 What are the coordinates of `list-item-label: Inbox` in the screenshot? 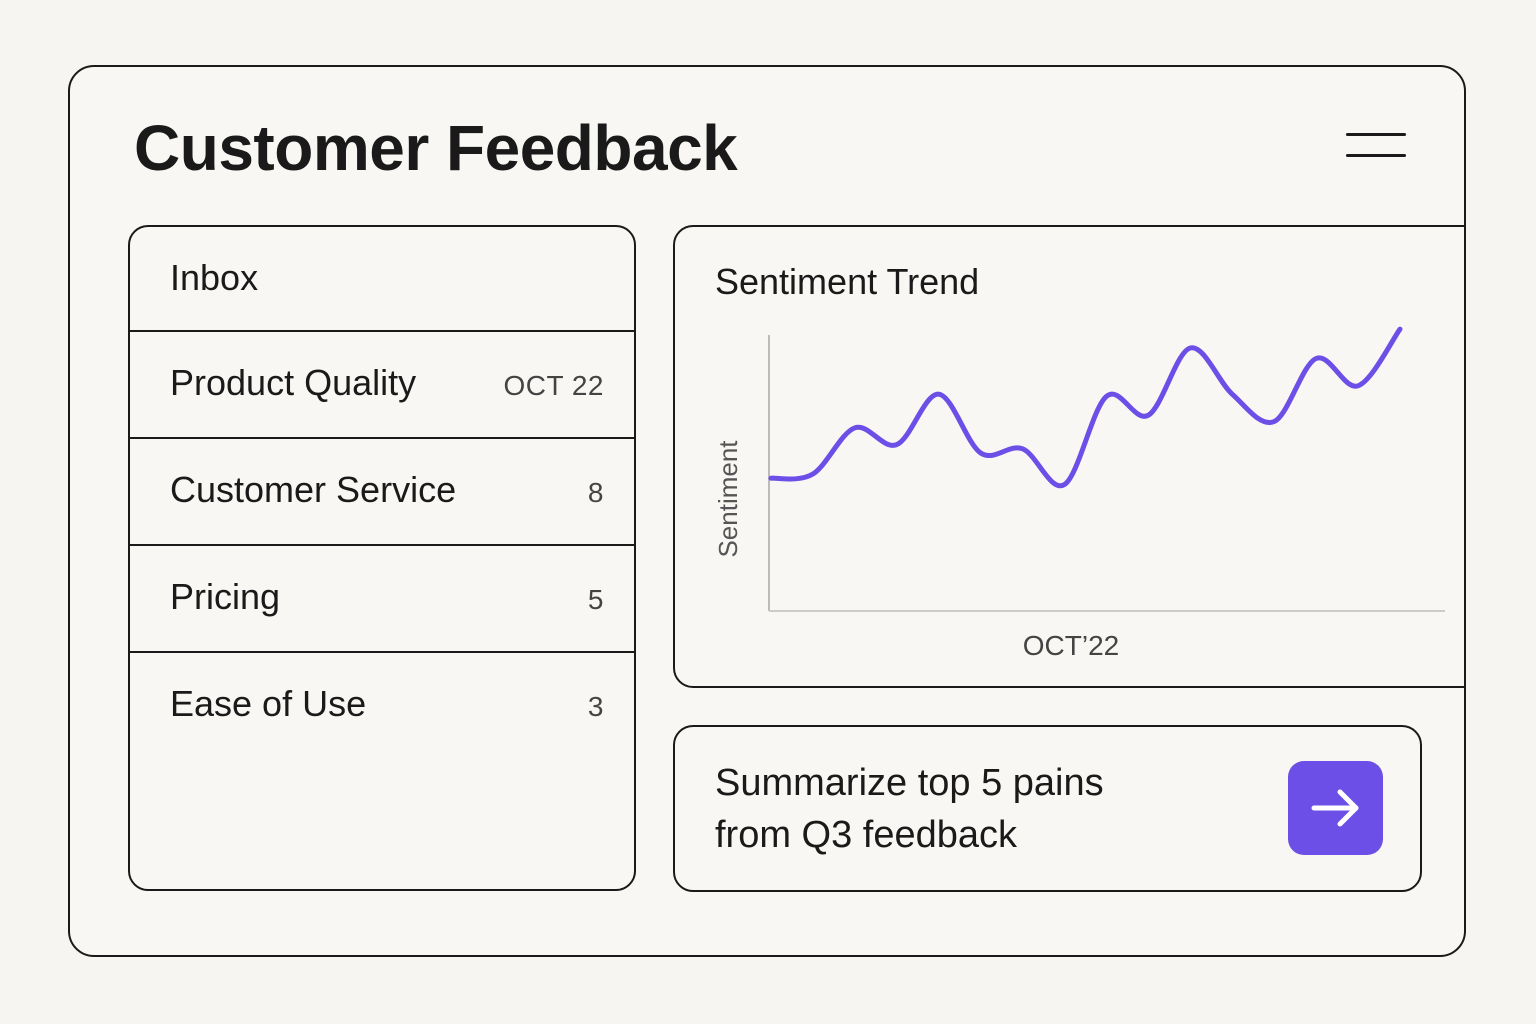 It's located at (214, 277).